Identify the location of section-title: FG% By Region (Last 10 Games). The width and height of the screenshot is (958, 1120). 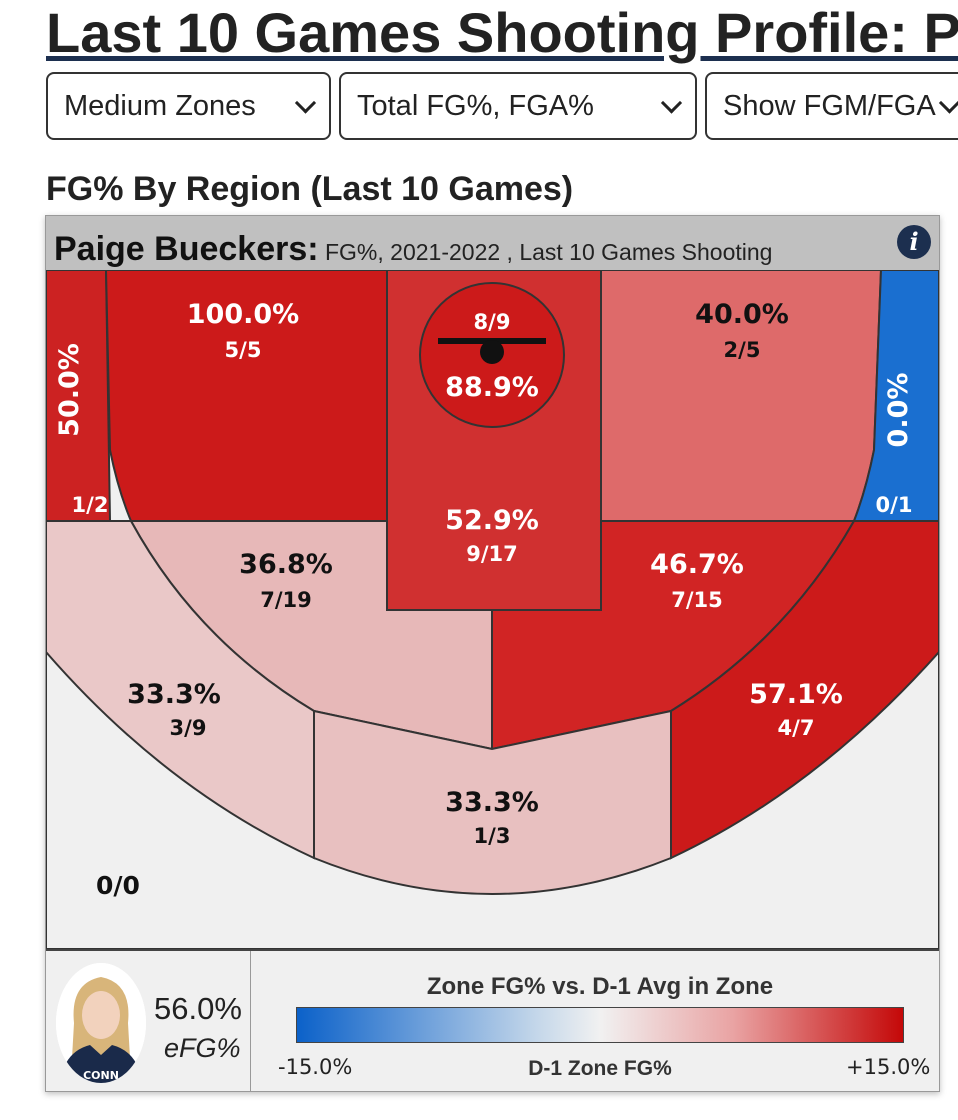
(310, 189).